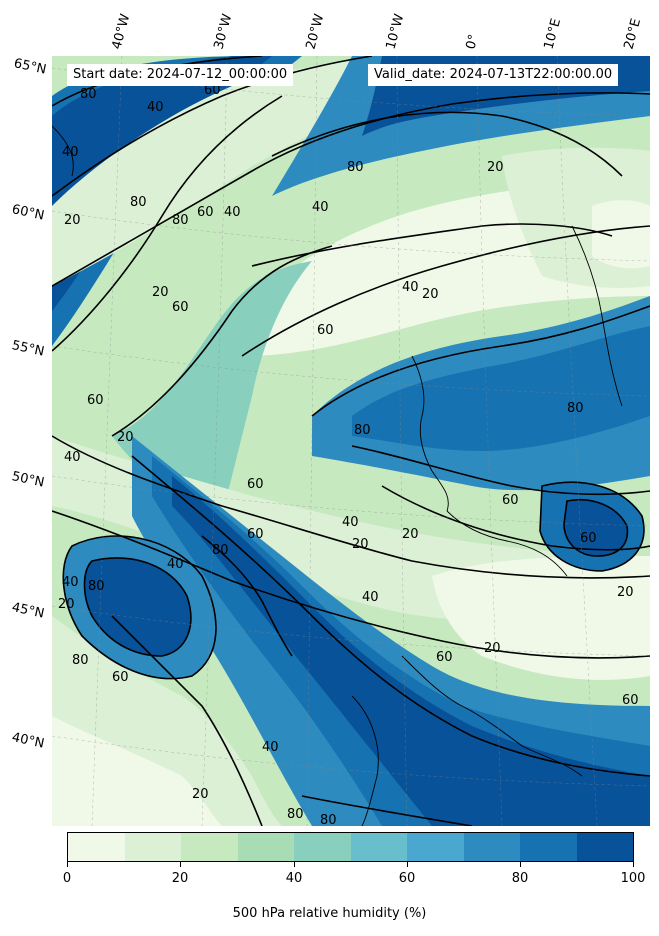 This screenshot has height=936, width=659. I want to click on lon-label-40w: 40°W, so click(121, 31).